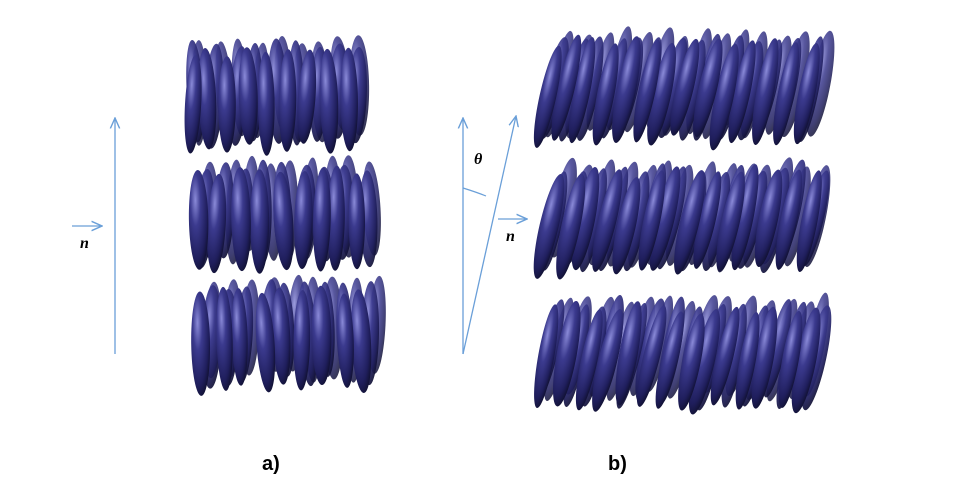  I want to click on panel-b-director-axis, so click(489, 235).